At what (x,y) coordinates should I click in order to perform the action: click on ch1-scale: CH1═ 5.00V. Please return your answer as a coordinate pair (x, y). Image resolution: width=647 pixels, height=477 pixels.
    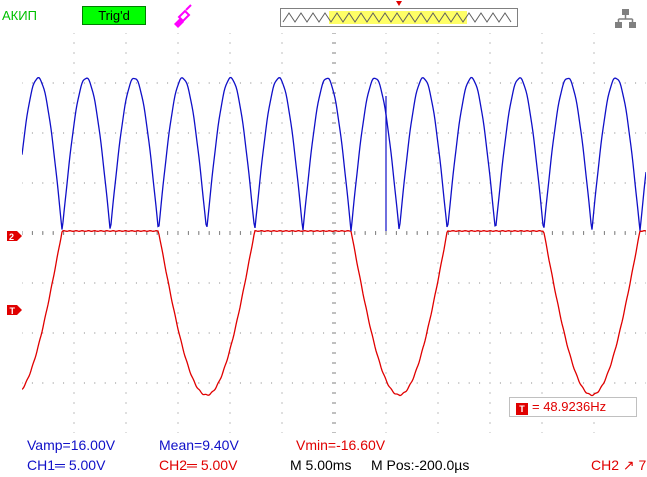
    Looking at the image, I should click on (66, 465).